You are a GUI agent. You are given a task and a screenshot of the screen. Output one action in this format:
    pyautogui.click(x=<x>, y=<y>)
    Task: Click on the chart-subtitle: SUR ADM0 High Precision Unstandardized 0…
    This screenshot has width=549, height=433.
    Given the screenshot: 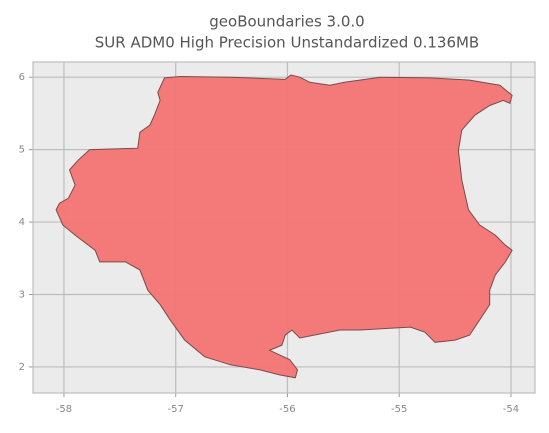 What is the action you would take?
    pyautogui.click(x=287, y=43)
    